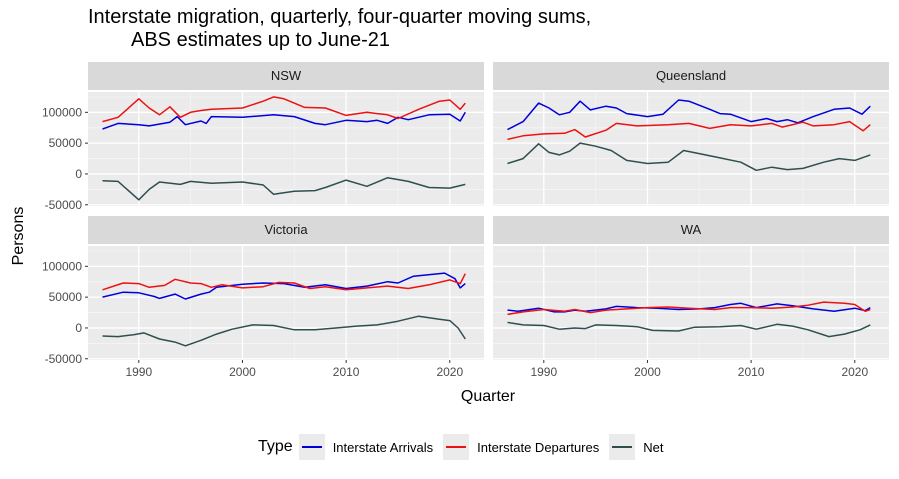 The width and height of the screenshot is (899, 479). I want to click on legend-key-net, so click(622, 447).